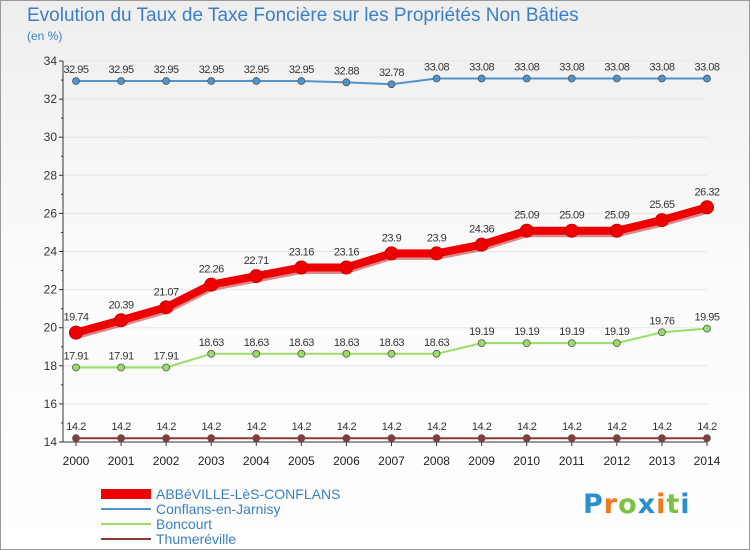  I want to click on y-tick-label: 30, so click(51, 137).